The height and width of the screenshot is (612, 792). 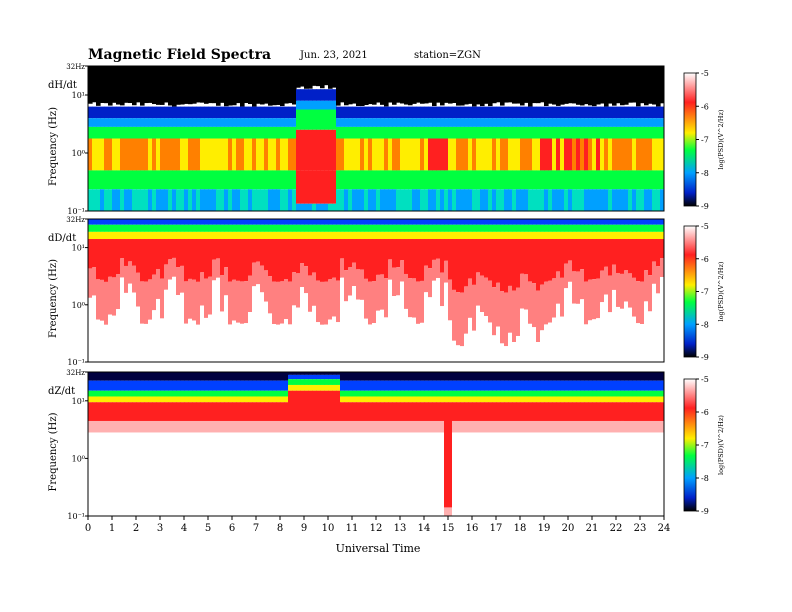 I want to click on x-tick-label: 3, so click(x=160, y=528).